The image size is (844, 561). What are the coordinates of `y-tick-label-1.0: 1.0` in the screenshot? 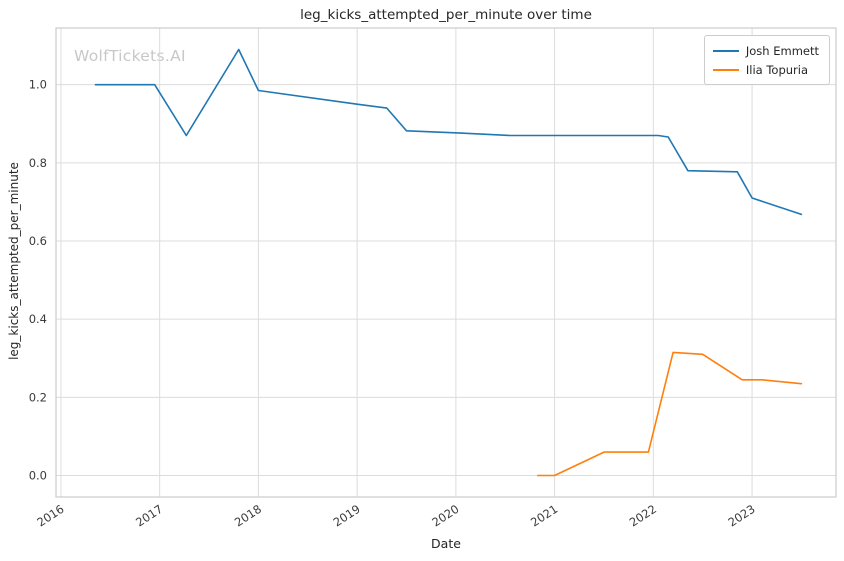 It's located at (38, 85).